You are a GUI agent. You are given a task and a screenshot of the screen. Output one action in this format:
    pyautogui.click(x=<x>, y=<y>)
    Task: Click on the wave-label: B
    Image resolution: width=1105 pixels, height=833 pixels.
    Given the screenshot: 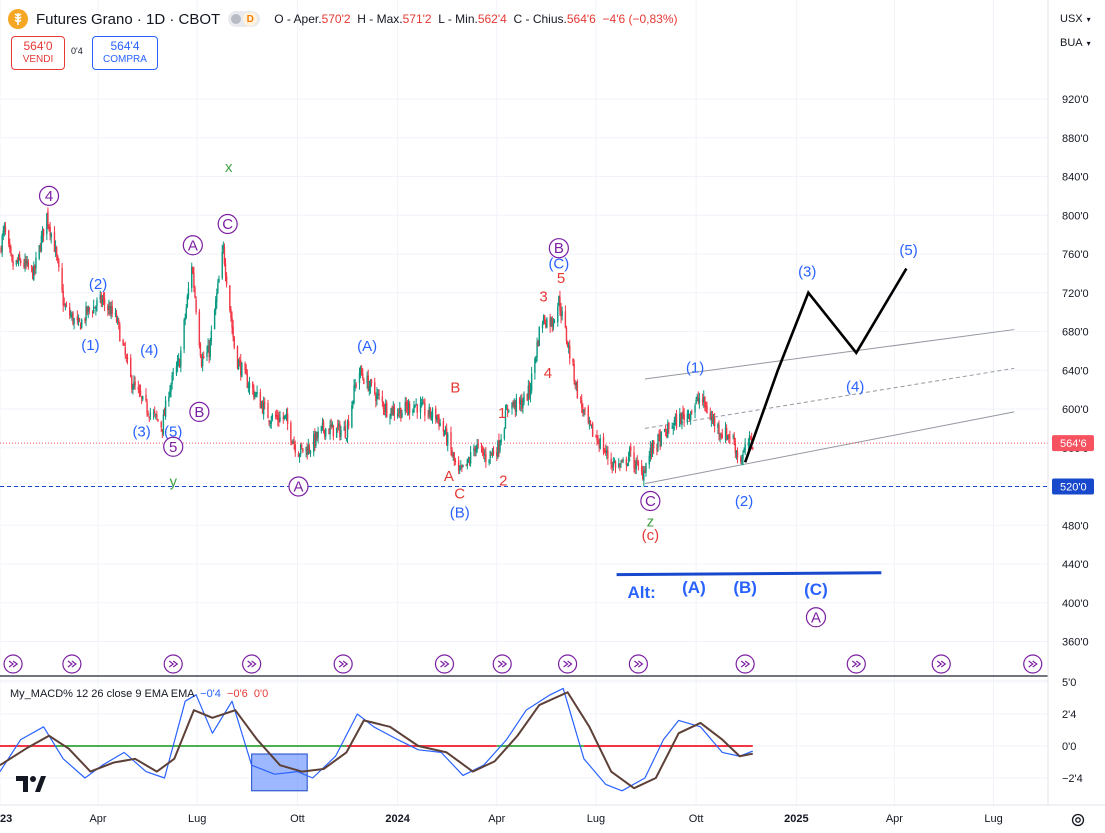 What is the action you would take?
    pyautogui.click(x=559, y=248)
    